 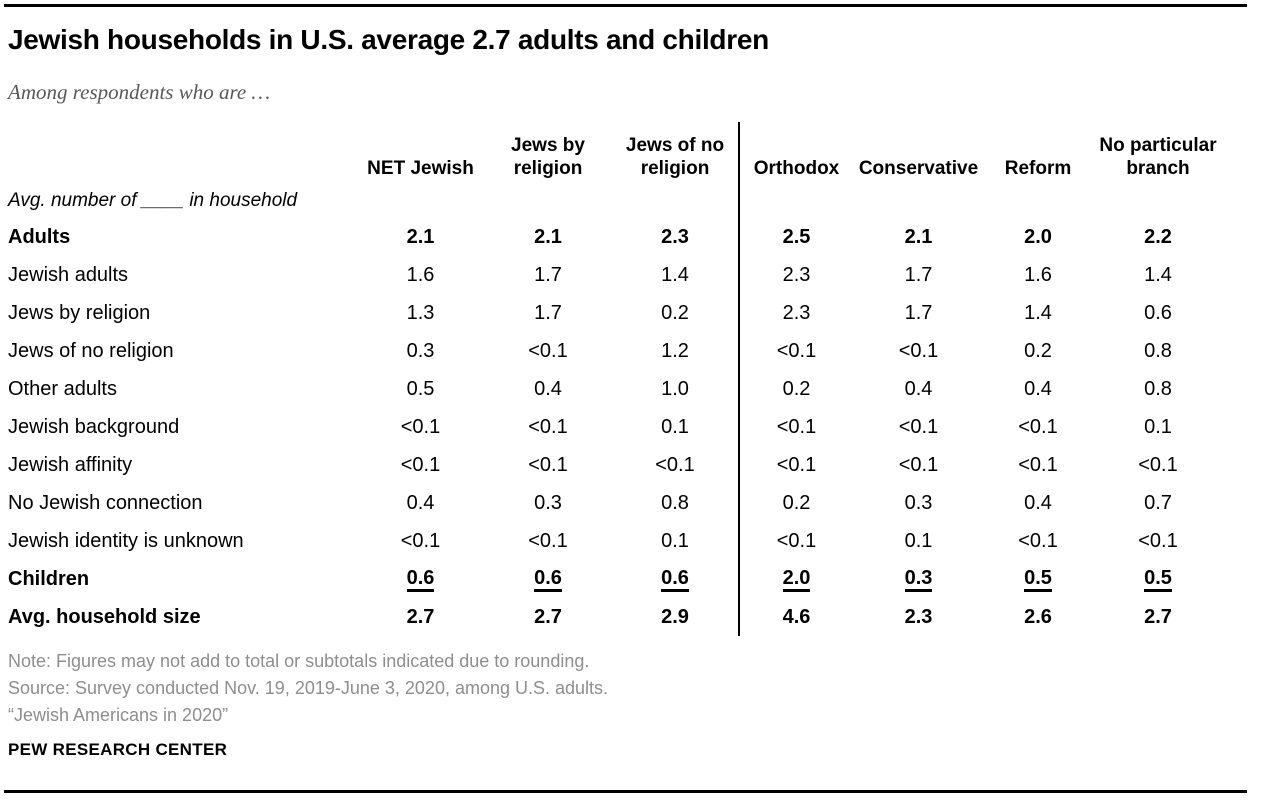 I want to click on cell-value: 1.4, so click(x=1038, y=312).